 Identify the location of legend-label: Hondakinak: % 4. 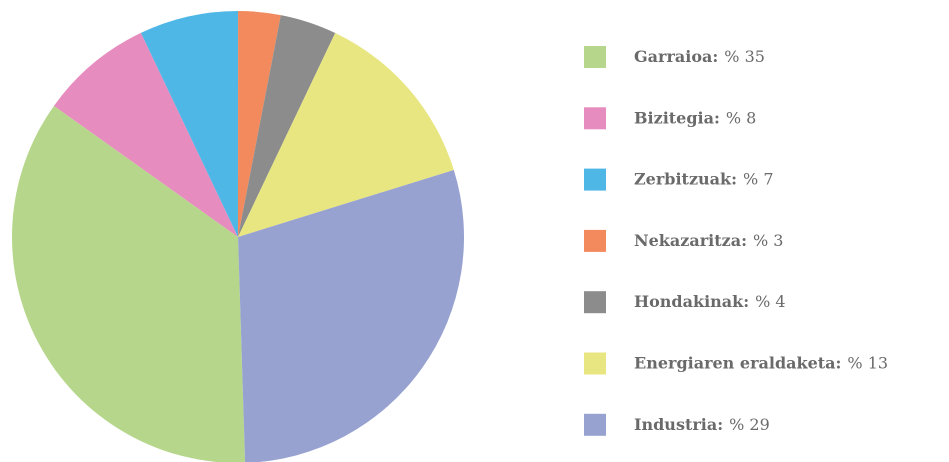
(710, 301).